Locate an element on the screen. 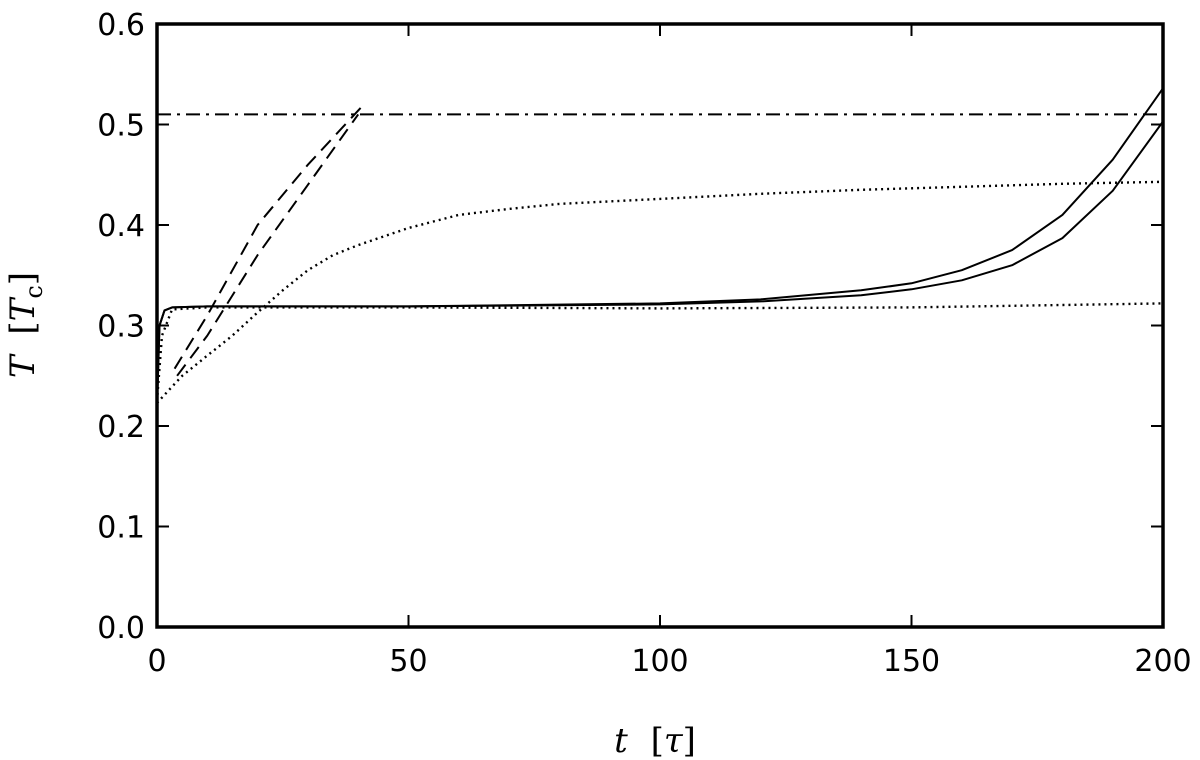  x-axis-unit-open: [ is located at coordinates (657, 740).